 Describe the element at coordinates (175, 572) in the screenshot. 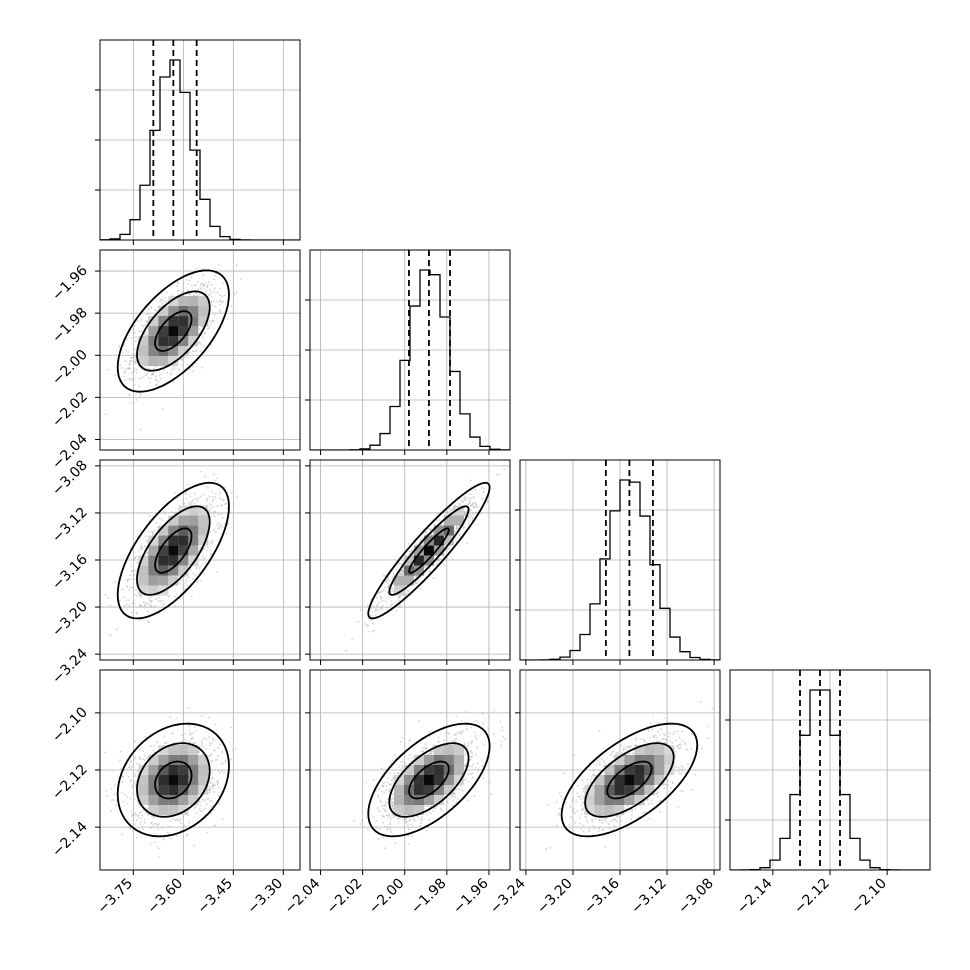

I see `panel-2-0: −3.24−3.20−3.16−3.12−3.08` at that location.